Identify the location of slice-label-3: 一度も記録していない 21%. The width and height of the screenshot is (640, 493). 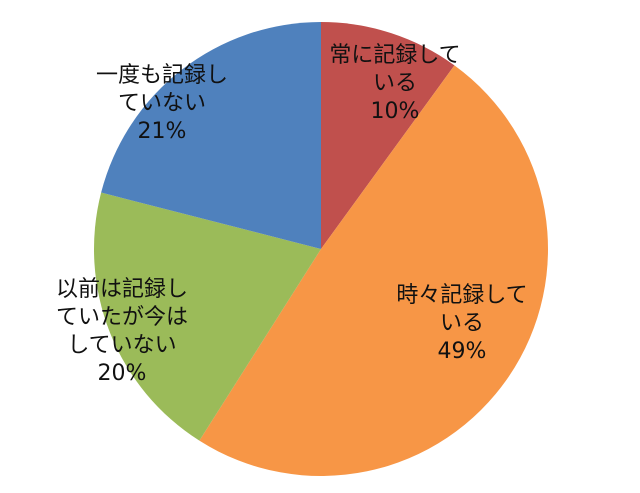
(162, 103).